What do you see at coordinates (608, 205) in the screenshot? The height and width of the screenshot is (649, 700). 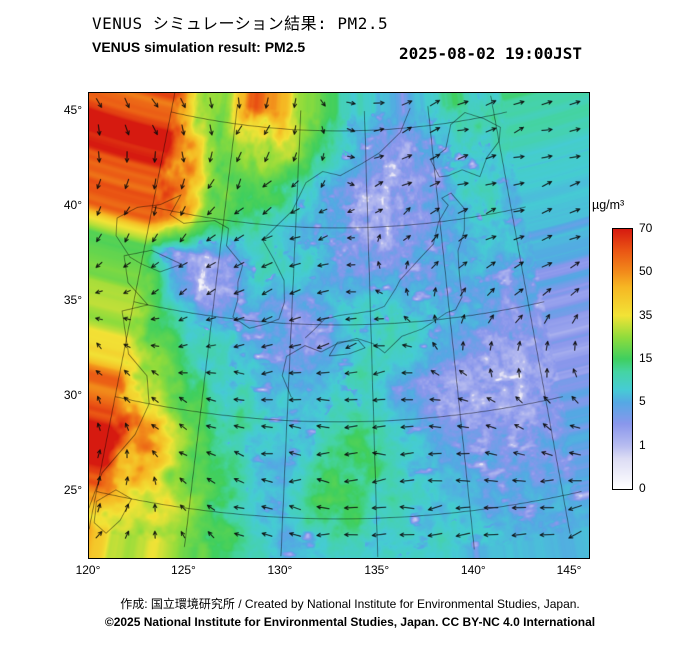 I see `colorbar-unit-label: µg/m³` at bounding box center [608, 205].